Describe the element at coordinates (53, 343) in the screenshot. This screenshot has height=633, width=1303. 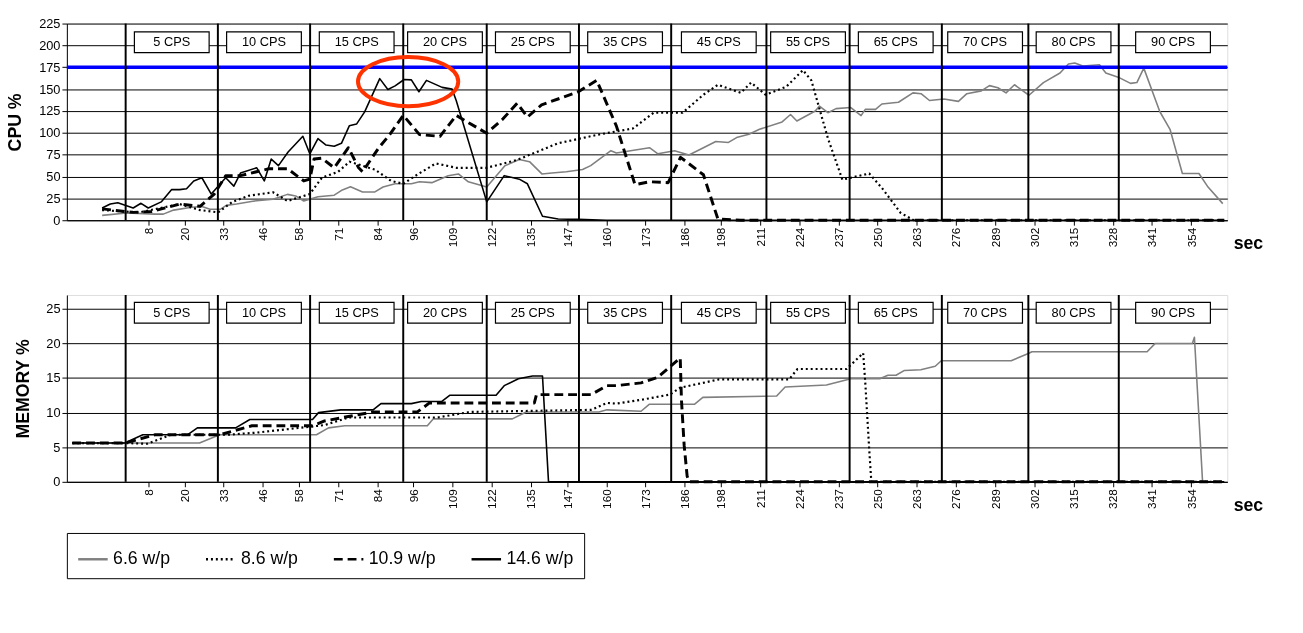
I see `y-tick-label: 20` at that location.